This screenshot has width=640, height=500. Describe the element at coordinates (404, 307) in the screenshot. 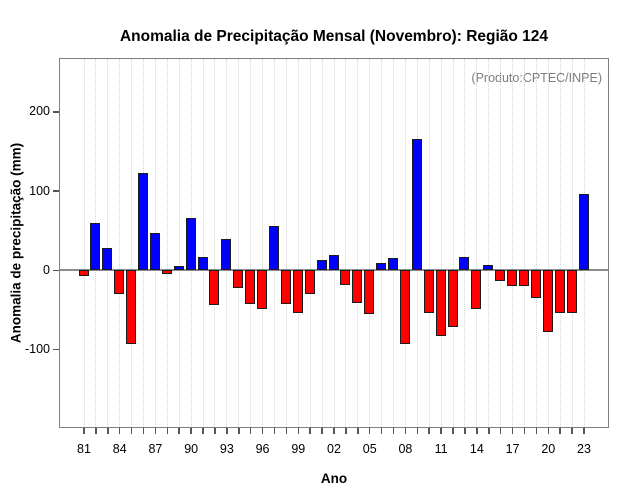

I see `bar-2008` at that location.